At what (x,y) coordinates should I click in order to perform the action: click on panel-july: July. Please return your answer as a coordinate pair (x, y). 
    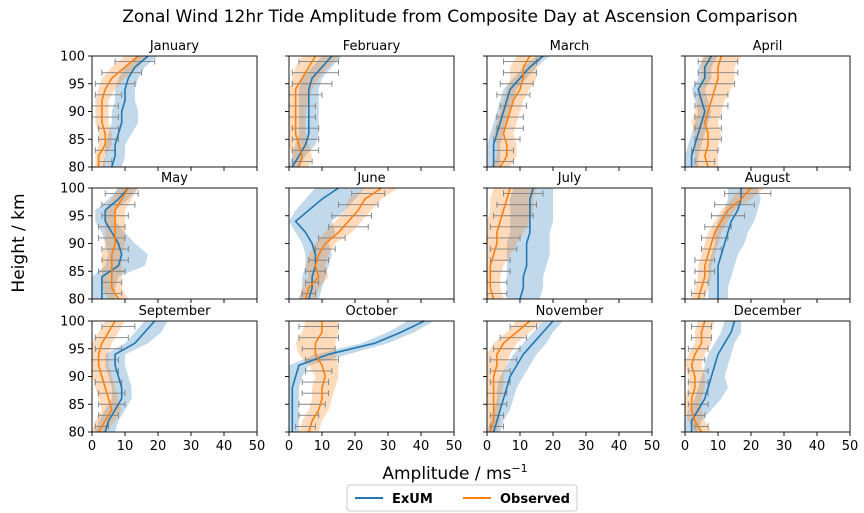
    Looking at the image, I should click on (568, 237).